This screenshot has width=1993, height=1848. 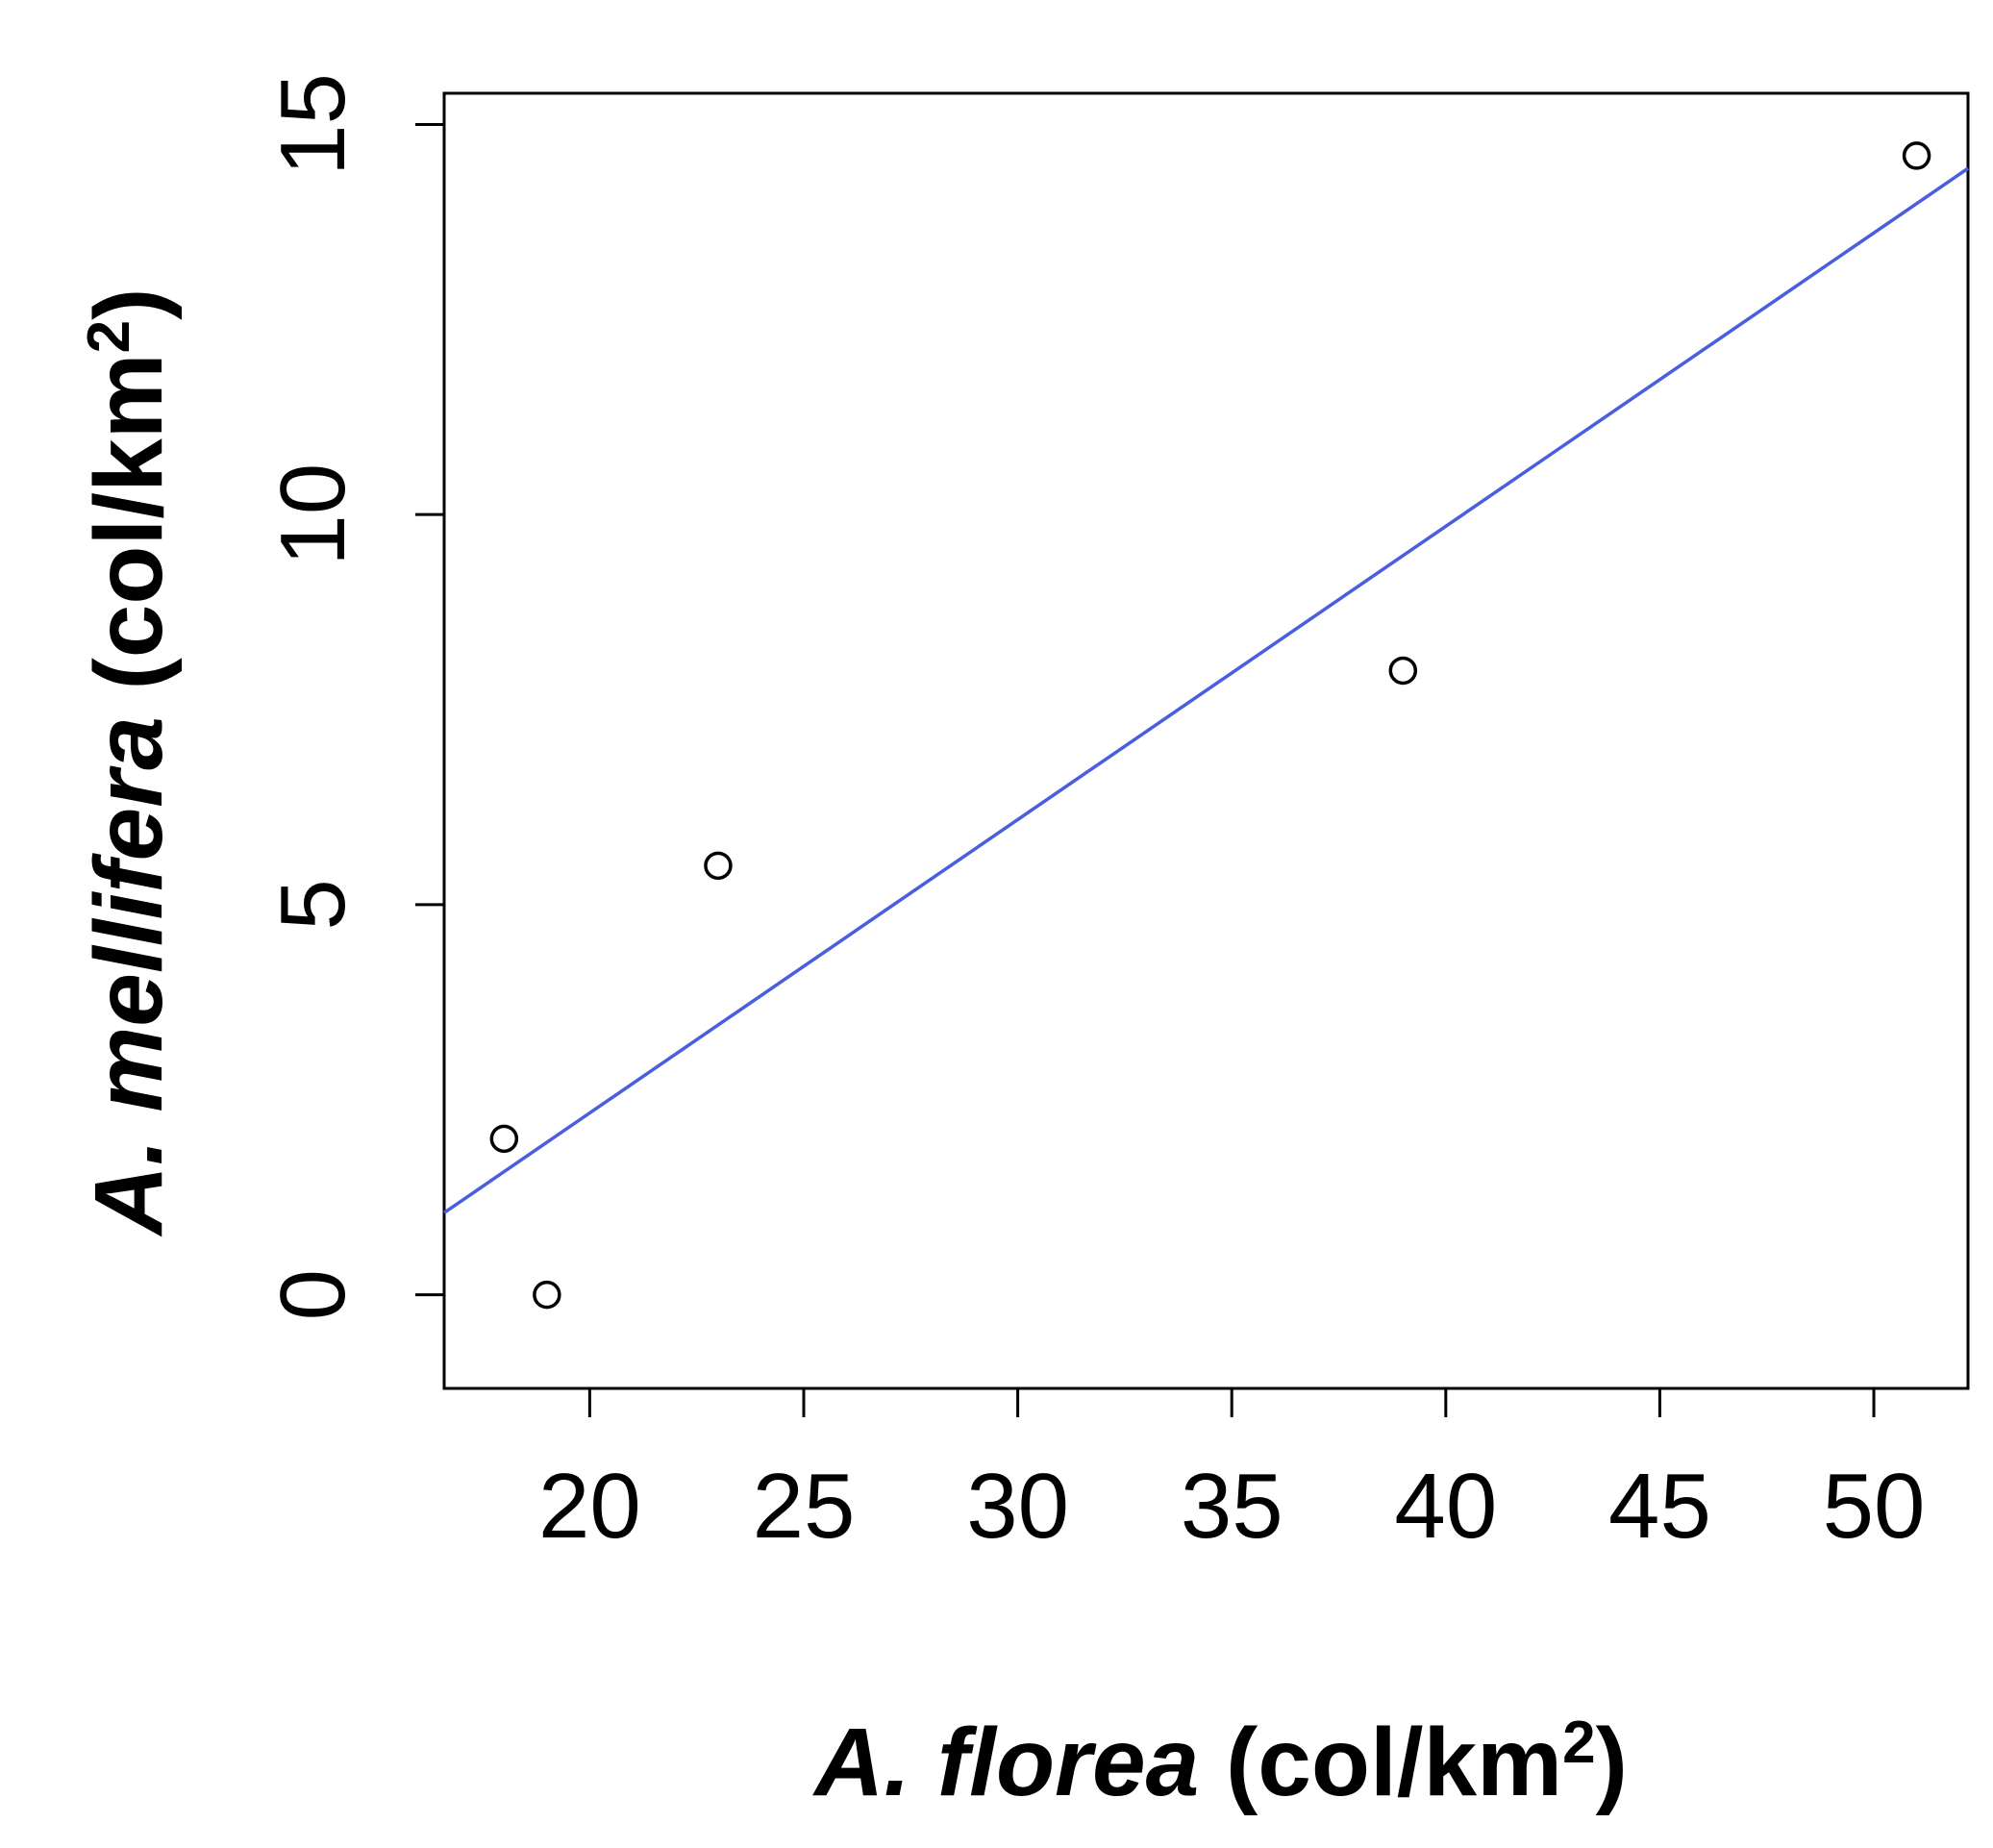 I want to click on y-axis-title-sup: 2, so click(x=109, y=337).